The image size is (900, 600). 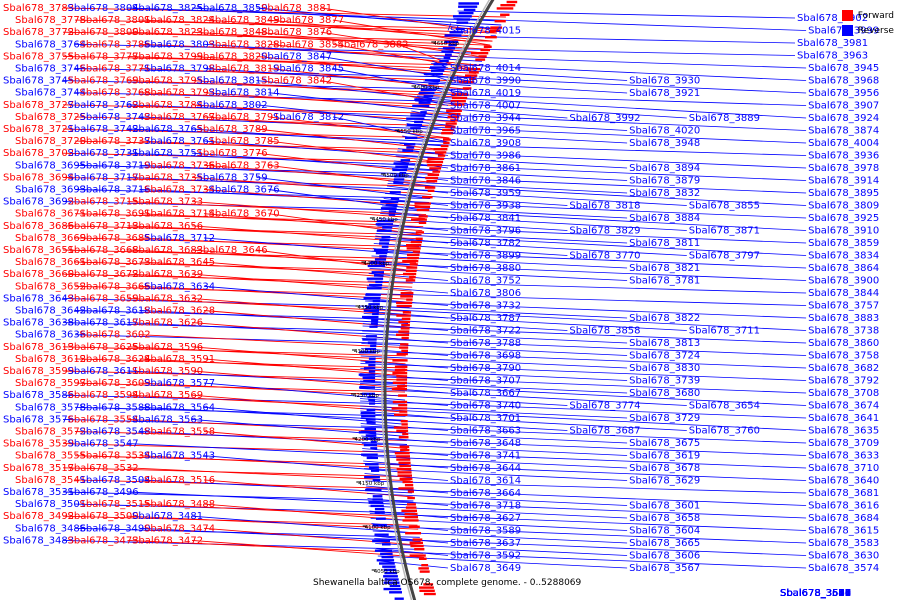 I want to click on gene-label: Sbal678_3637, so click(x=485, y=543).